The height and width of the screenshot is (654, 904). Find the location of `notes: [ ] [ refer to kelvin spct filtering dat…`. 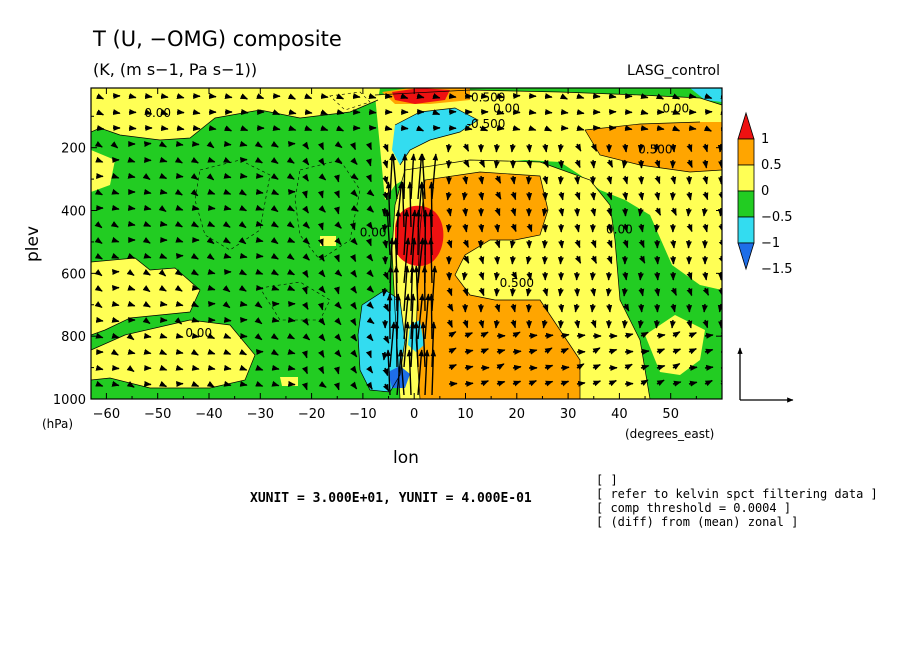

notes: [ ] [ refer to kelvin spct filtering dat… is located at coordinates (737, 501).